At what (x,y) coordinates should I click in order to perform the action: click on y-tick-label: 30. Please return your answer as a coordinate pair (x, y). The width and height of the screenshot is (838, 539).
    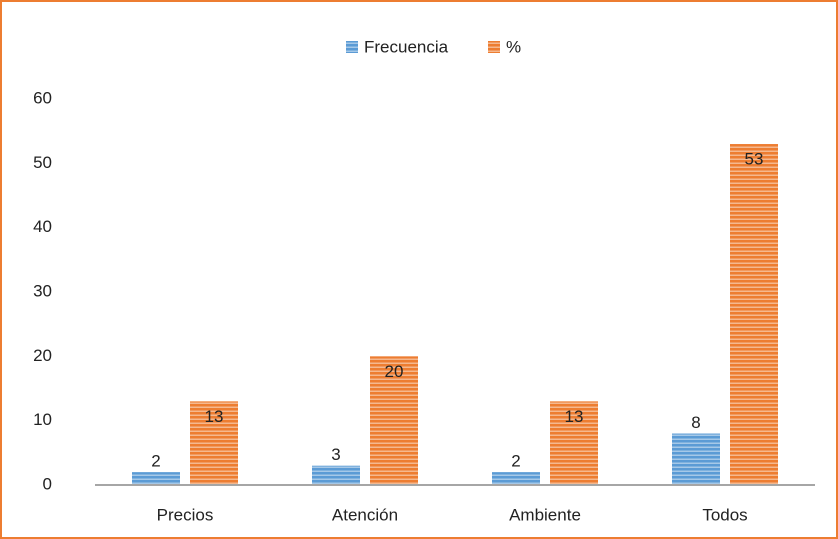
    Looking at the image, I should click on (42, 290).